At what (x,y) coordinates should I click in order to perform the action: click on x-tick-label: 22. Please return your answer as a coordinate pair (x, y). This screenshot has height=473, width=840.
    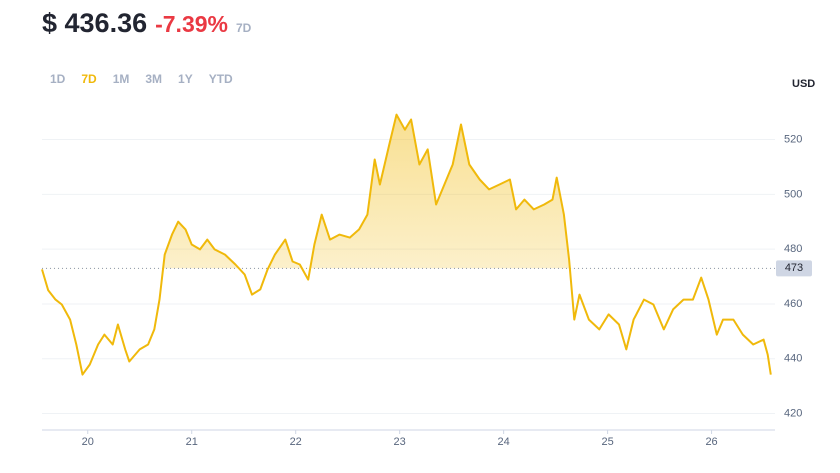
    Looking at the image, I should click on (296, 442).